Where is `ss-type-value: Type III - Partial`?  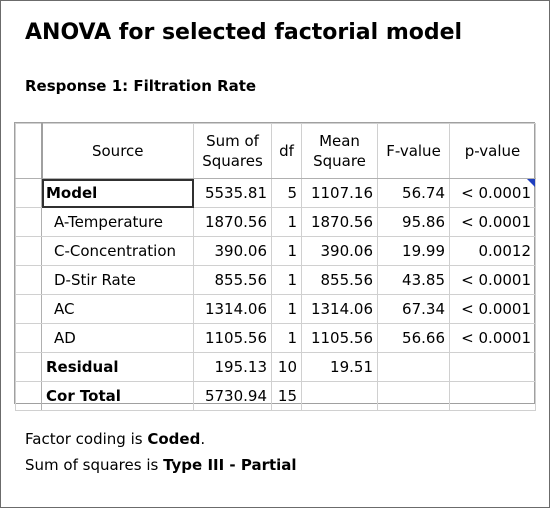 ss-type-value: Type III - Partial is located at coordinates (230, 465).